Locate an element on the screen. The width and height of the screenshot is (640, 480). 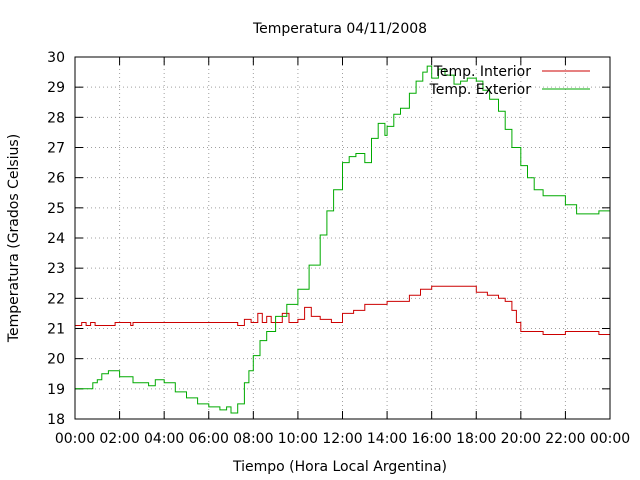
y-tick-label: 26 is located at coordinates (56, 179).